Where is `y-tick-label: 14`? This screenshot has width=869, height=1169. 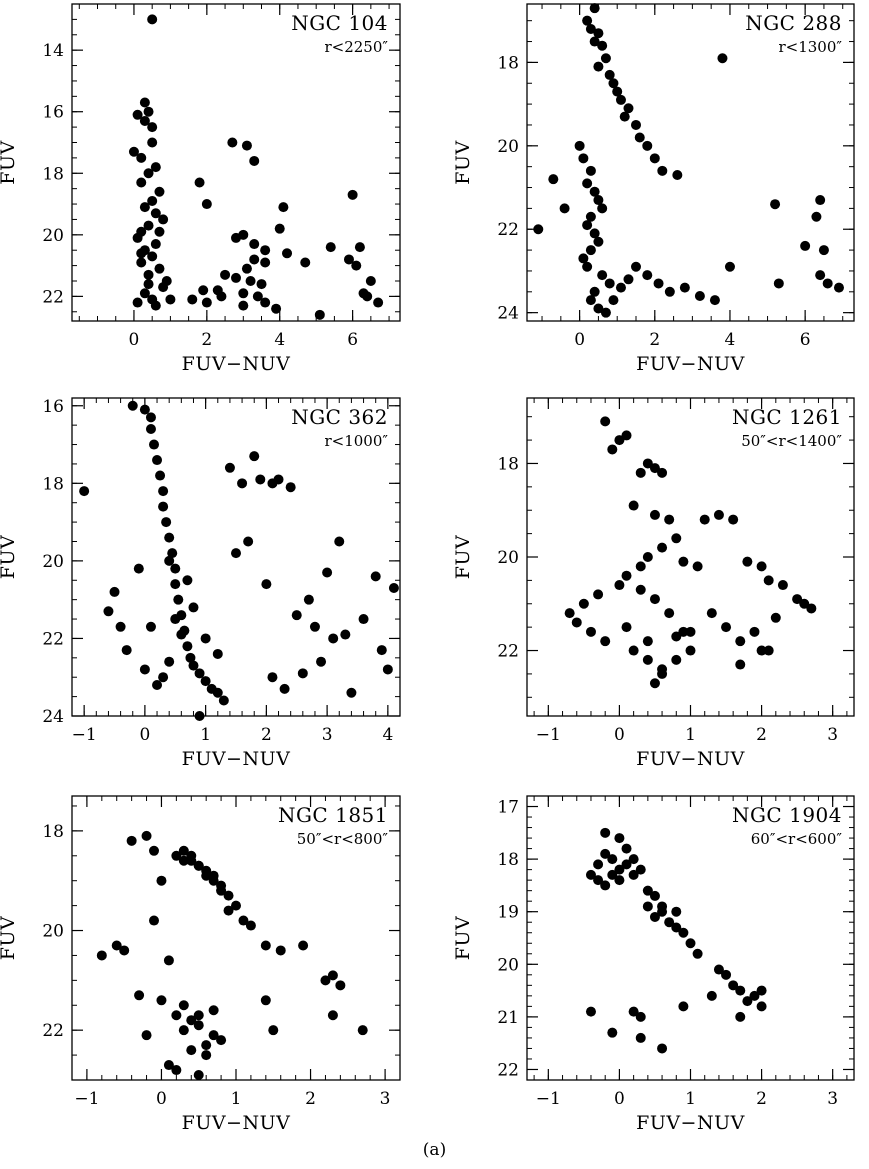
y-tick-label: 14 is located at coordinates (53, 51).